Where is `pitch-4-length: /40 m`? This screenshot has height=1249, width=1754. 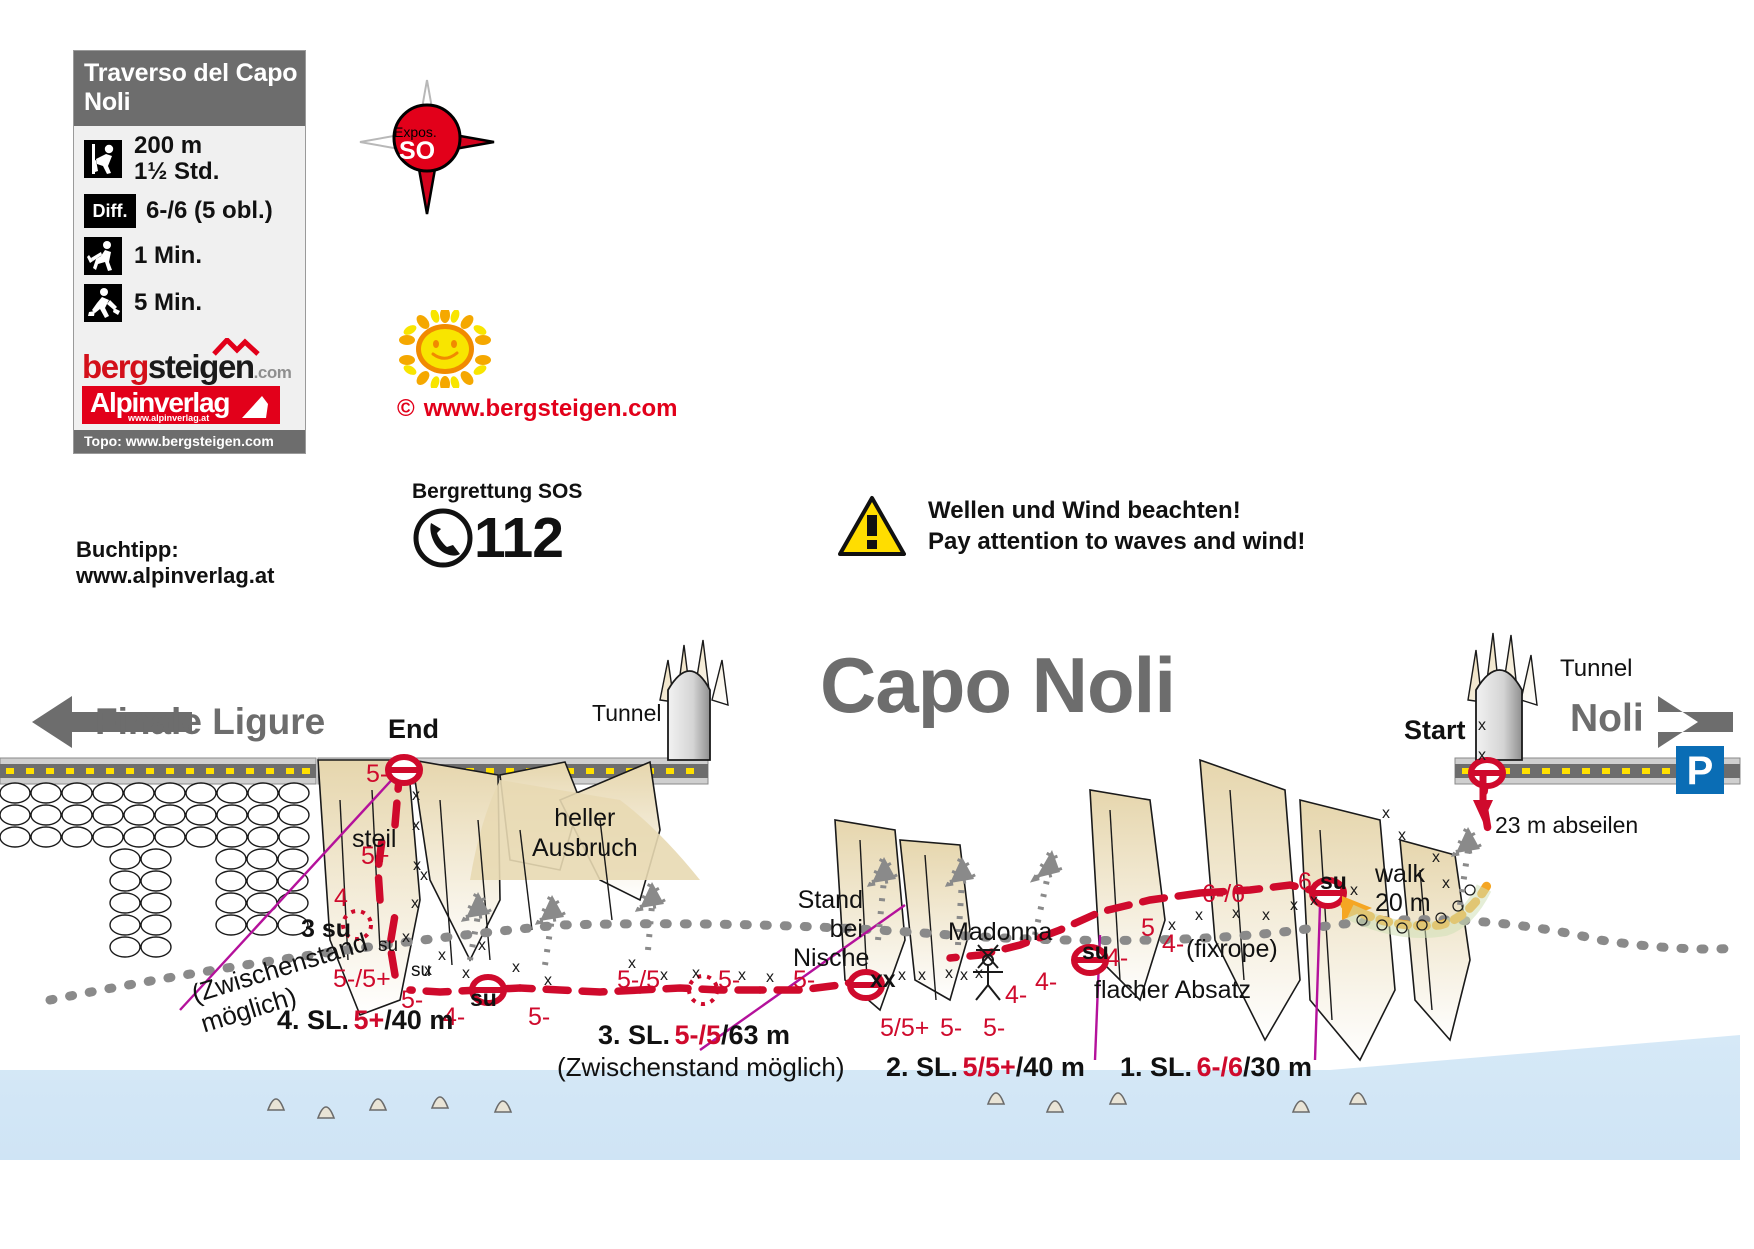 pitch-4-length: /40 m is located at coordinates (419, 1020).